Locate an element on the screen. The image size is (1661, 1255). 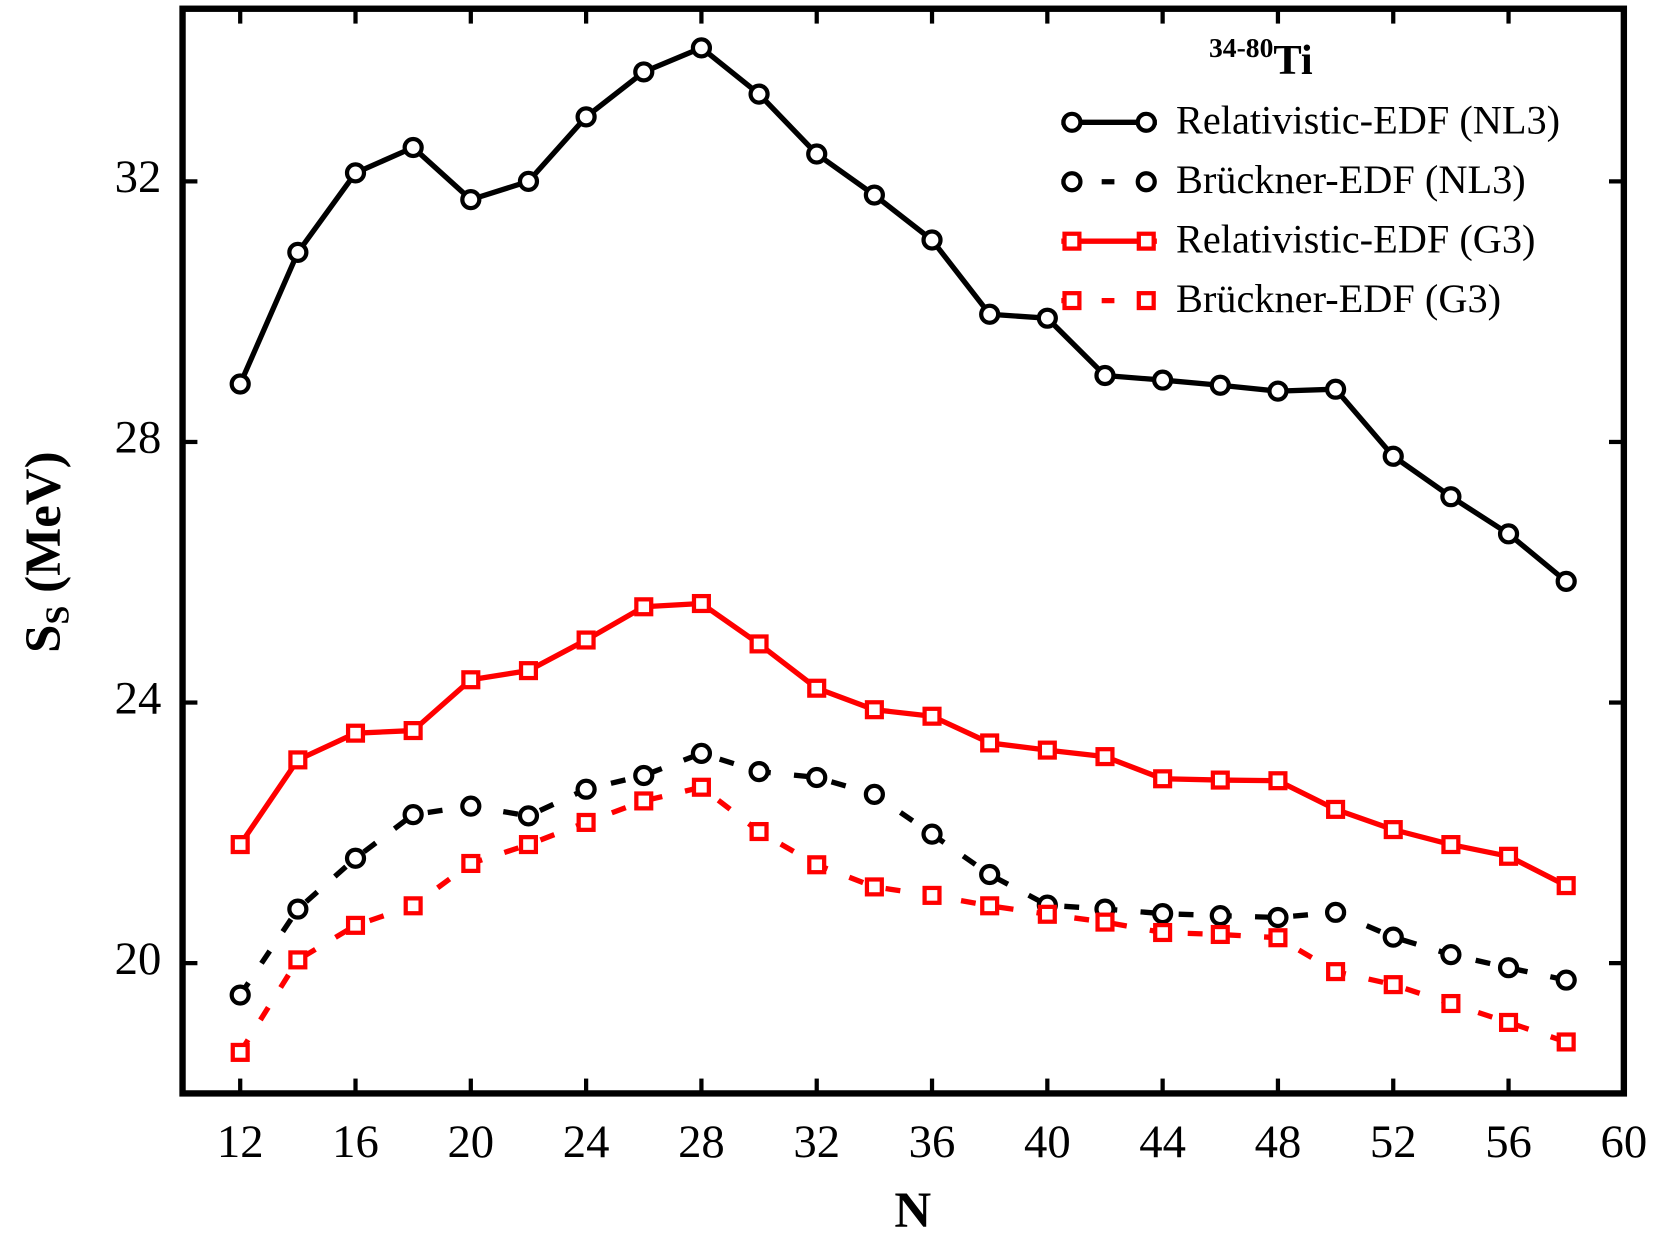
x-tick-label: 48 is located at coordinates (1278, 1142).